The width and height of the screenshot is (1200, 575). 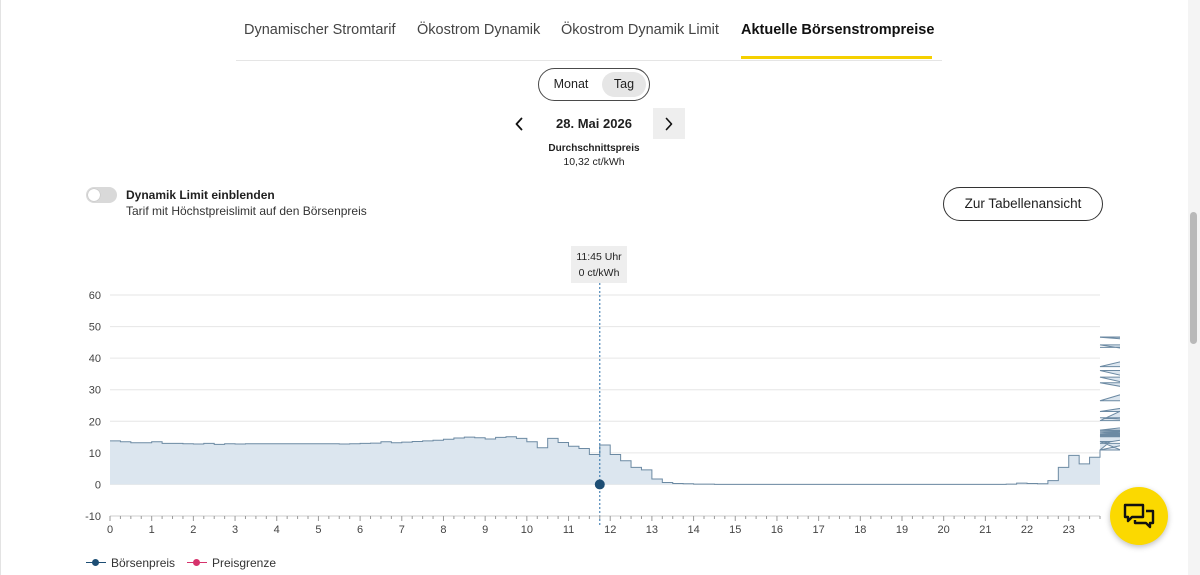 What do you see at coordinates (571, 84) in the screenshot?
I see `period-option-month: Monat` at bounding box center [571, 84].